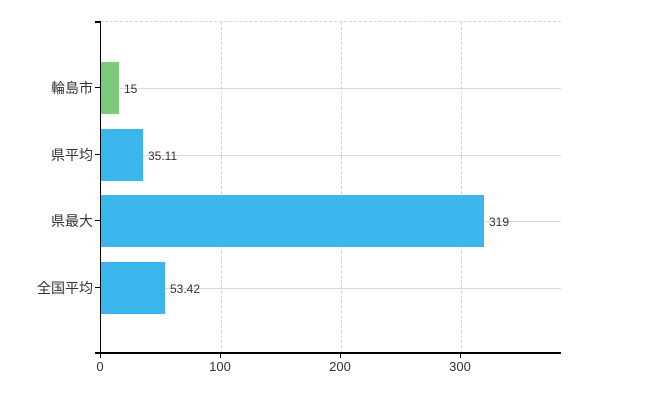 This screenshot has width=650, height=400. What do you see at coordinates (100, 366) in the screenshot?
I see `x-axis-tick-label: 0` at bounding box center [100, 366].